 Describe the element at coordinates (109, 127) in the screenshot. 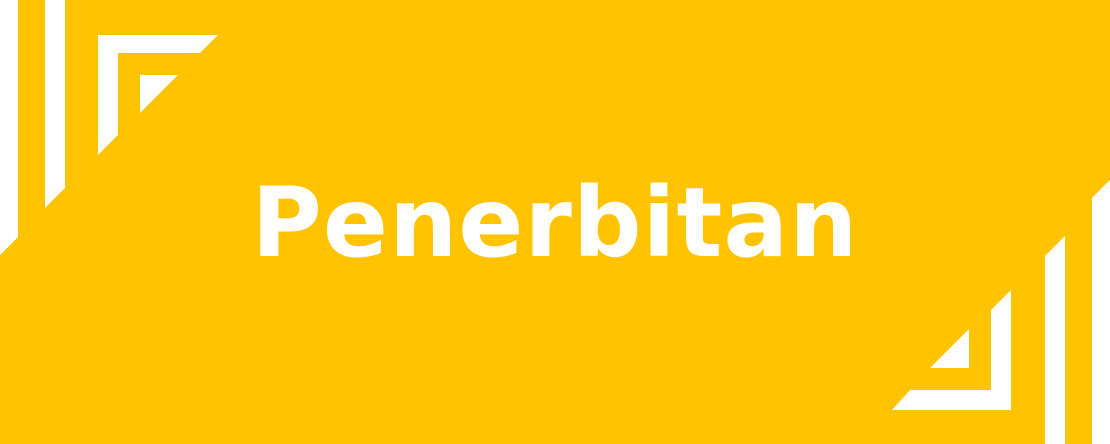

I see `corner-decoration-top-left` at that location.